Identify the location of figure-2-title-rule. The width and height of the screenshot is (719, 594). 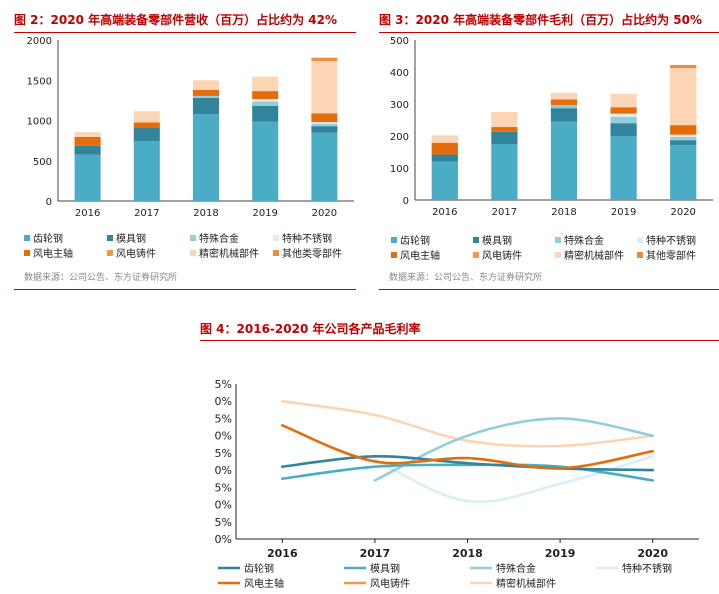
(185, 32).